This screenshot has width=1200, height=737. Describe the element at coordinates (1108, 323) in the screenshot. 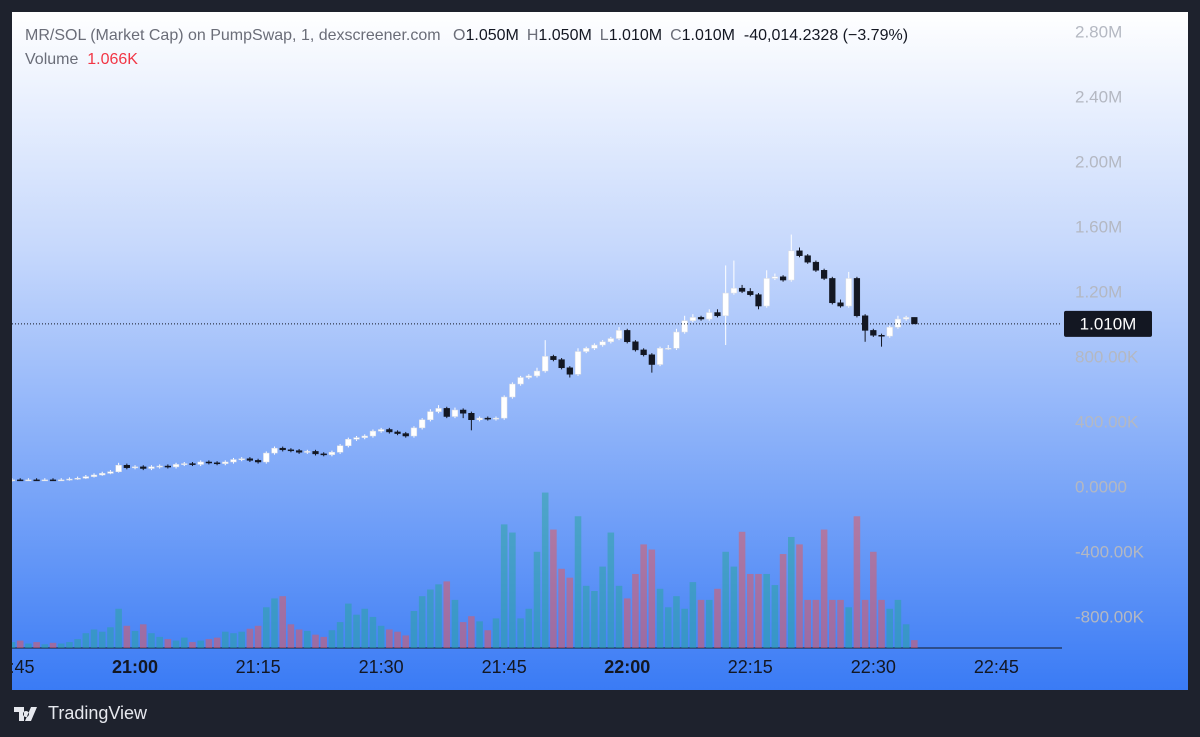

I see `last-price-box` at that location.